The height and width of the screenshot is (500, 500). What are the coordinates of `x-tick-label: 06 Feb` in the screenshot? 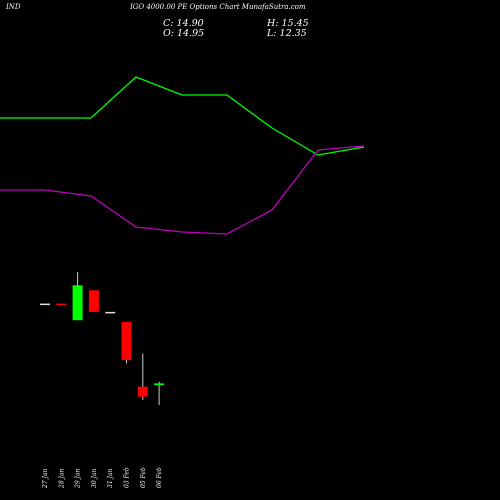 It's located at (159, 477).